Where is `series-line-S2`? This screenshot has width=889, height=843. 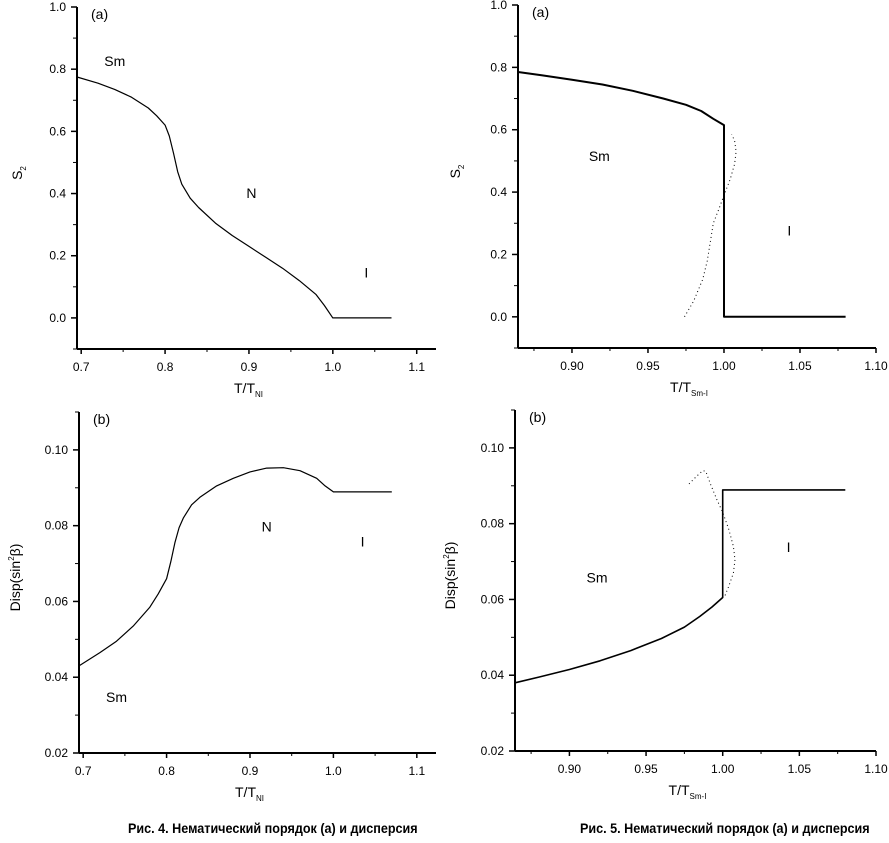
series-line-S2 is located at coordinates (234, 197).